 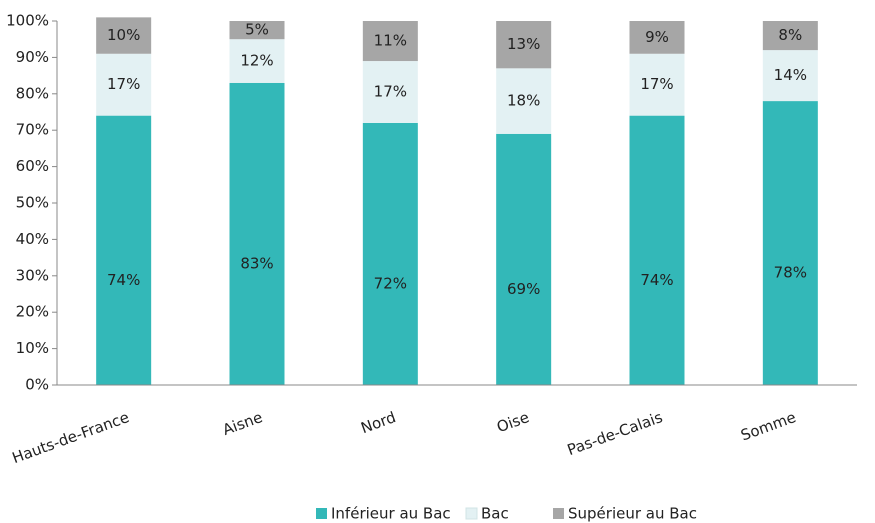 What do you see at coordinates (27, 21) in the screenshot?
I see `y-tick-label: 100%` at bounding box center [27, 21].